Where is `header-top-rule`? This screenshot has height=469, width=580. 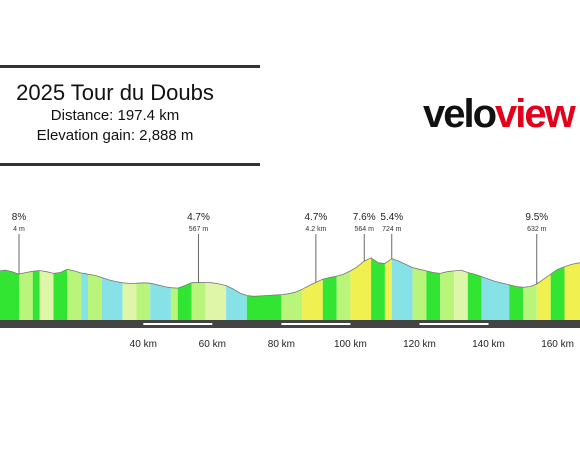
header-top-rule is located at coordinates (130, 66).